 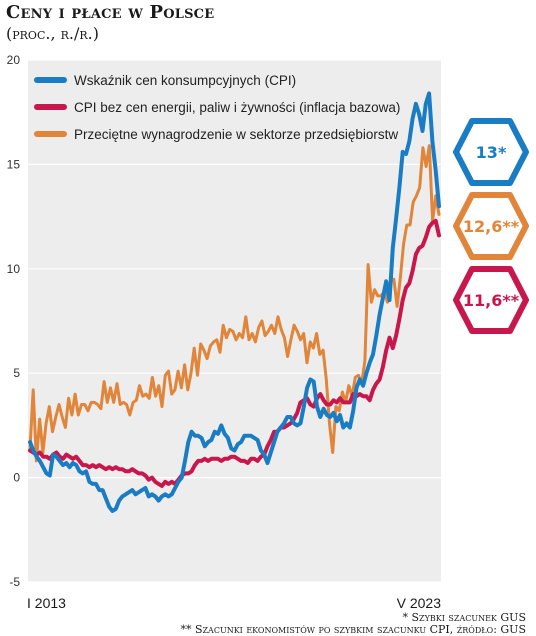 What do you see at coordinates (464, 617) in the screenshot?
I see `footnote-flash-estimate: * Szybki szacunek GUS` at bounding box center [464, 617].